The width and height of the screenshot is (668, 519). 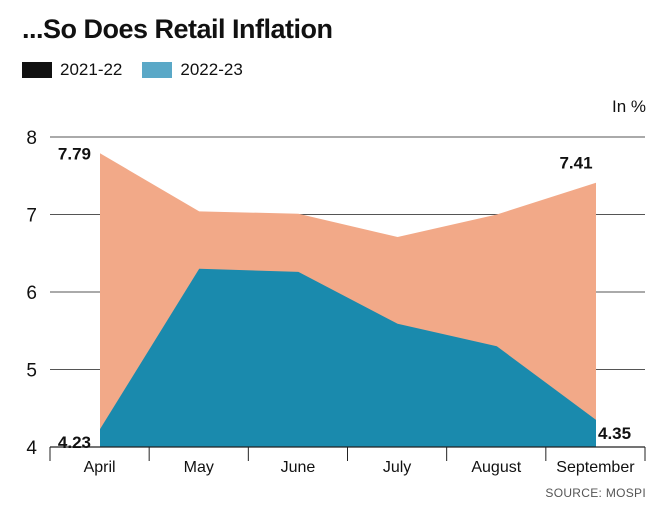 What do you see at coordinates (177, 29) in the screenshot?
I see `chart-title: ...So Does Retail Inflation` at bounding box center [177, 29].